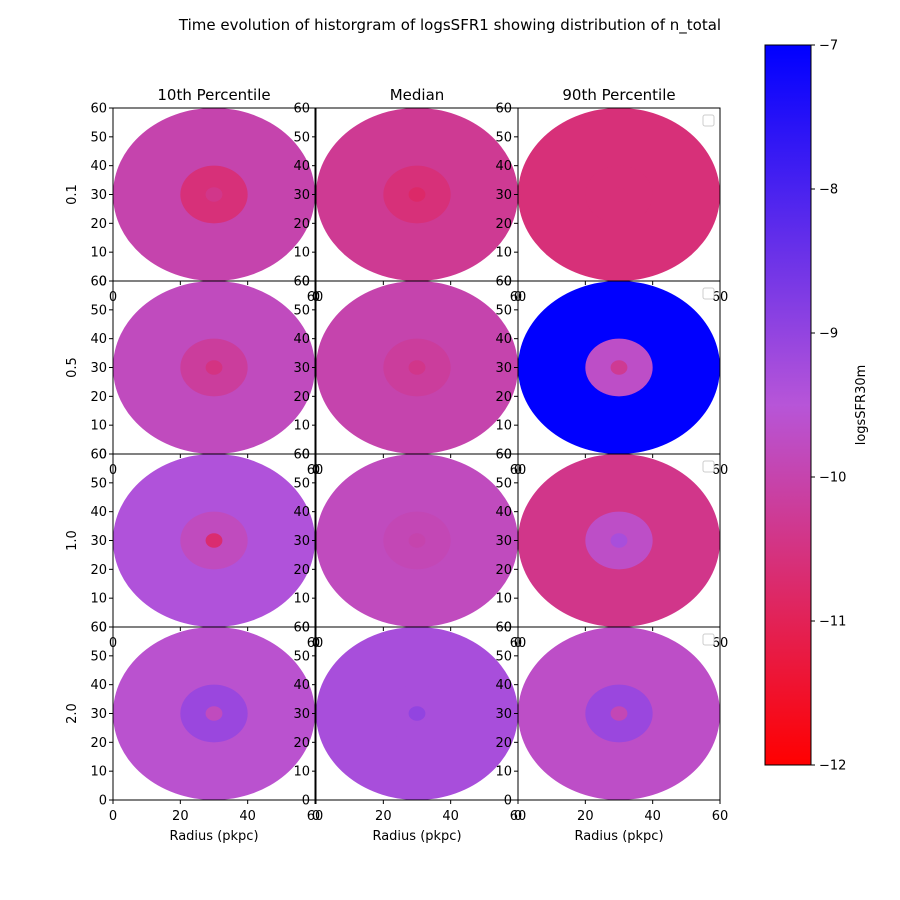  Describe the element at coordinates (417, 95) in the screenshot. I see `column-title: Median` at that location.